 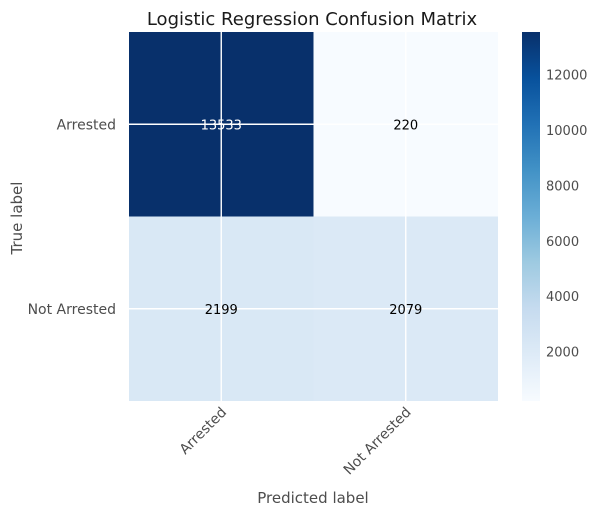 I want to click on cell-value-r0-c0: 13533, so click(x=221, y=125).